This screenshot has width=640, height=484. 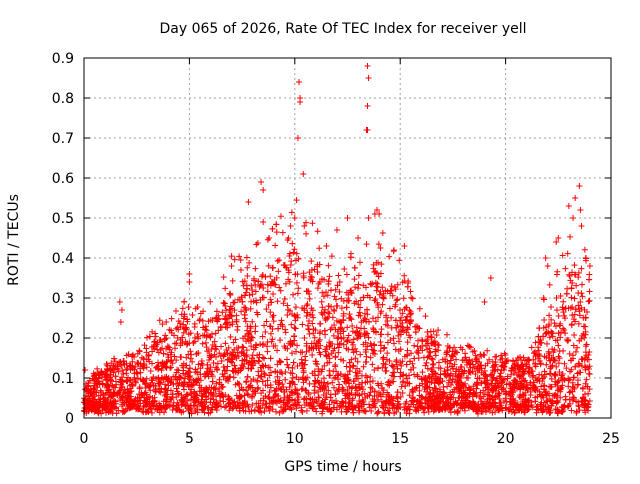 What do you see at coordinates (63, 59) in the screenshot?
I see `y-tick-label: 0.9` at bounding box center [63, 59].